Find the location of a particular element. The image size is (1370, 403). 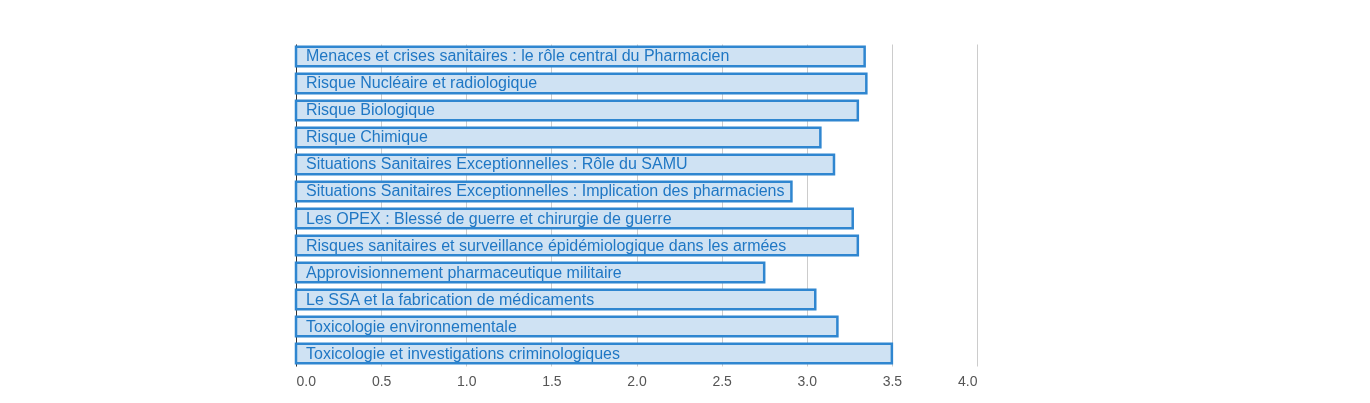

y-tick-label: Toxicologie environnementale is located at coordinates (411, 326).